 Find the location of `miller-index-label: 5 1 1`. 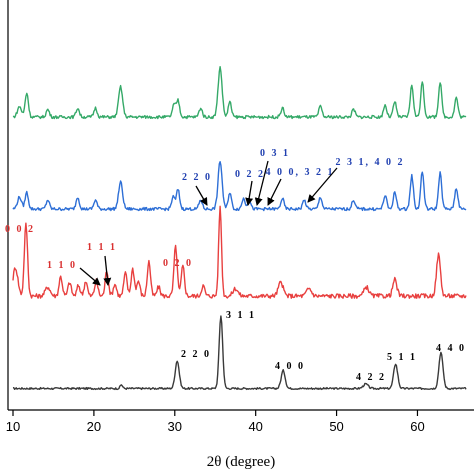

miller-index-label: 5 1 1 is located at coordinates (402, 357).